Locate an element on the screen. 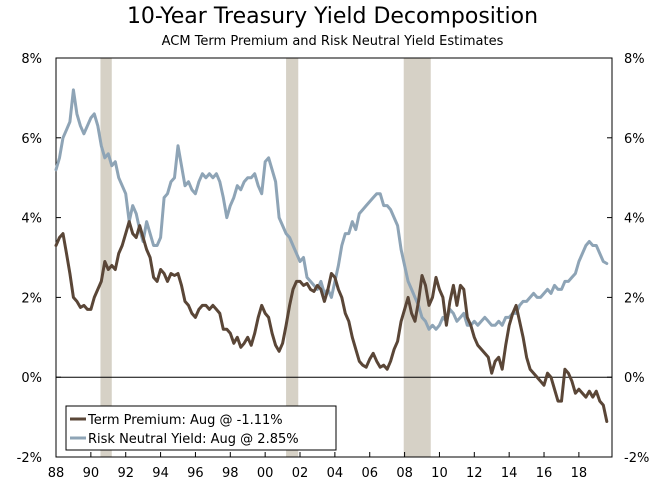 The height and width of the screenshot is (494, 665). y-tick-label-left: -2% is located at coordinates (29, 458).